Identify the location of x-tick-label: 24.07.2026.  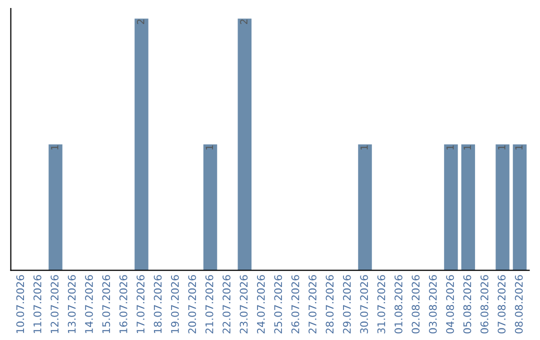
(260, 304).